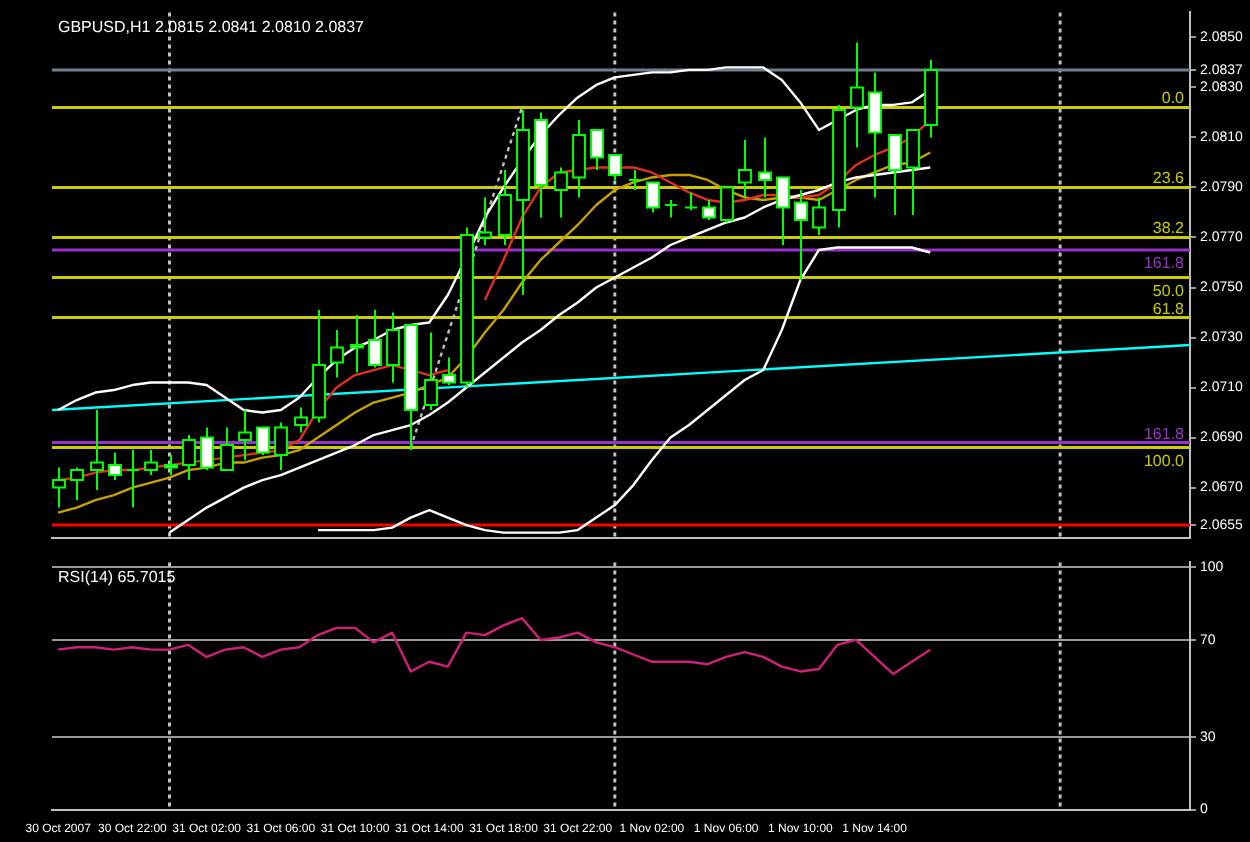  Describe the element at coordinates (1169, 178) in the screenshot. I see `annotation: 23.6` at that location.